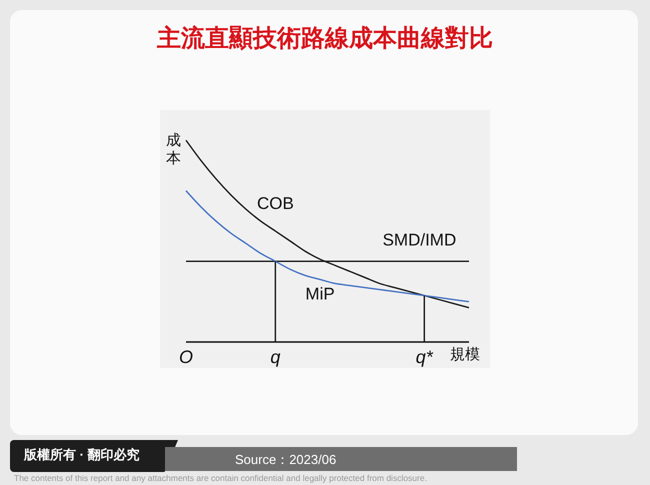 The image size is (650, 485). I want to click on text: 版權所有 · 翻印必究, so click(82, 455).